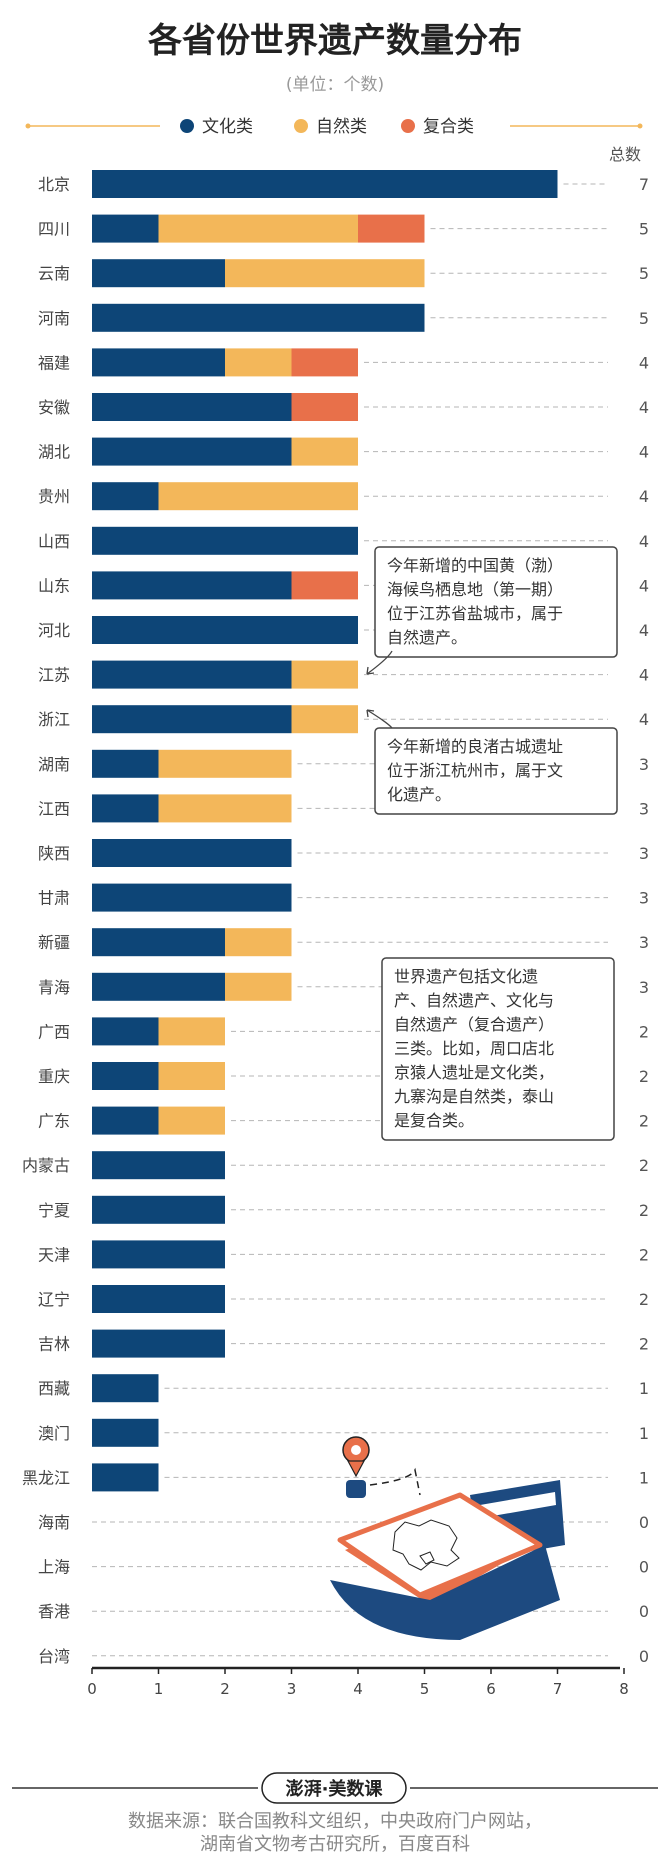 The width and height of the screenshot is (670, 1858). Describe the element at coordinates (227, 127) in the screenshot. I see `legend-label-1: 文化类` at that location.